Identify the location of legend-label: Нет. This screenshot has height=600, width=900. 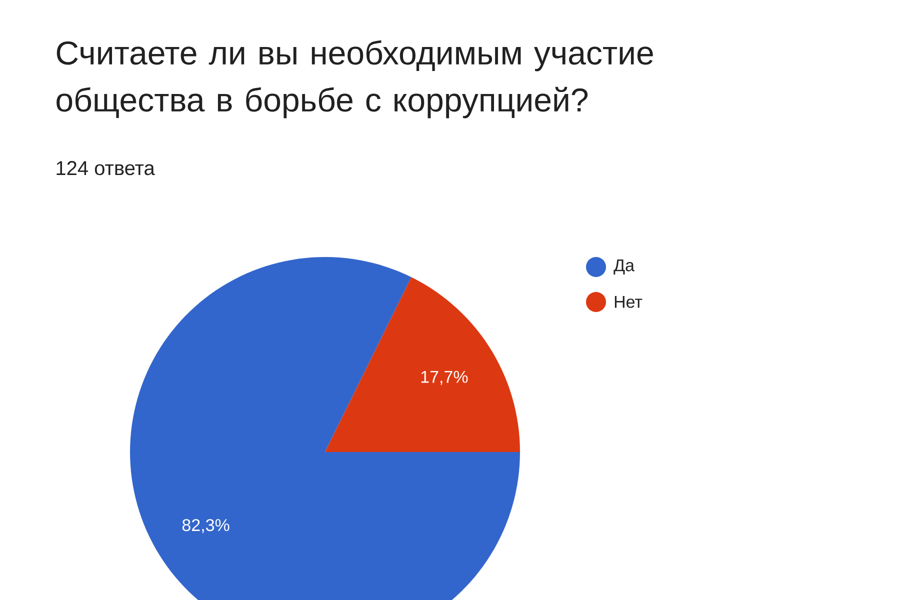
(628, 302).